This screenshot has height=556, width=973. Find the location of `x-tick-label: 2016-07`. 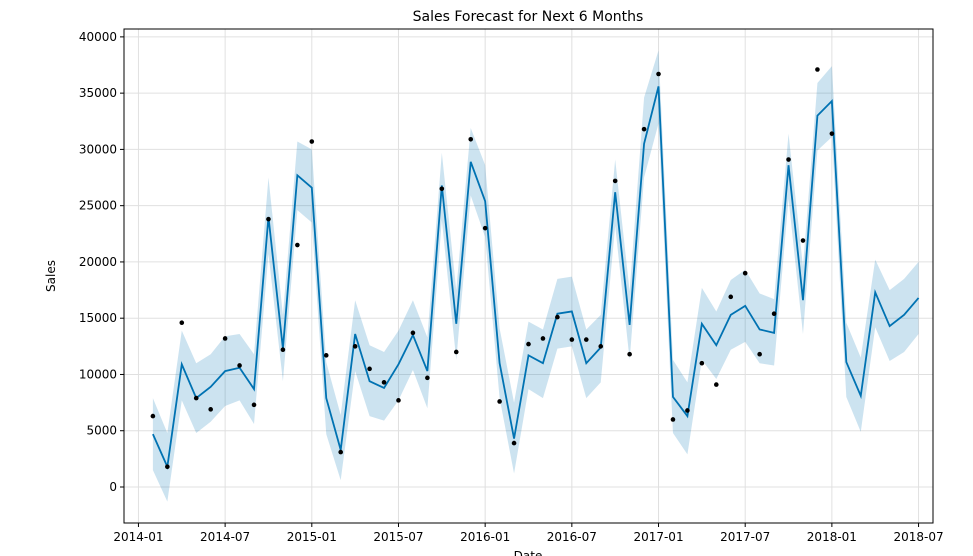

x-tick-label: 2016-07 is located at coordinates (572, 537).